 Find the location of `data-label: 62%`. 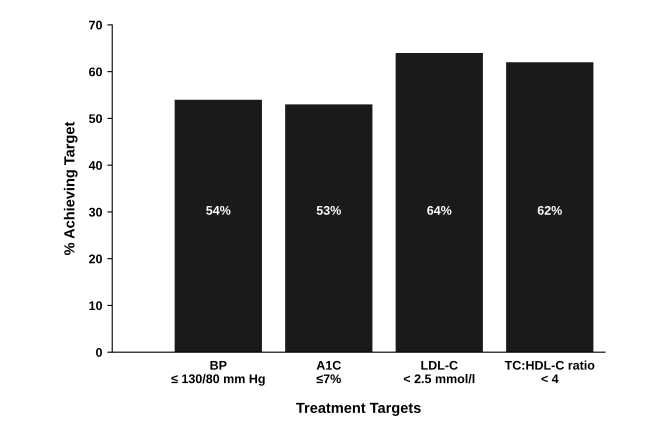

data-label: 62% is located at coordinates (550, 210).